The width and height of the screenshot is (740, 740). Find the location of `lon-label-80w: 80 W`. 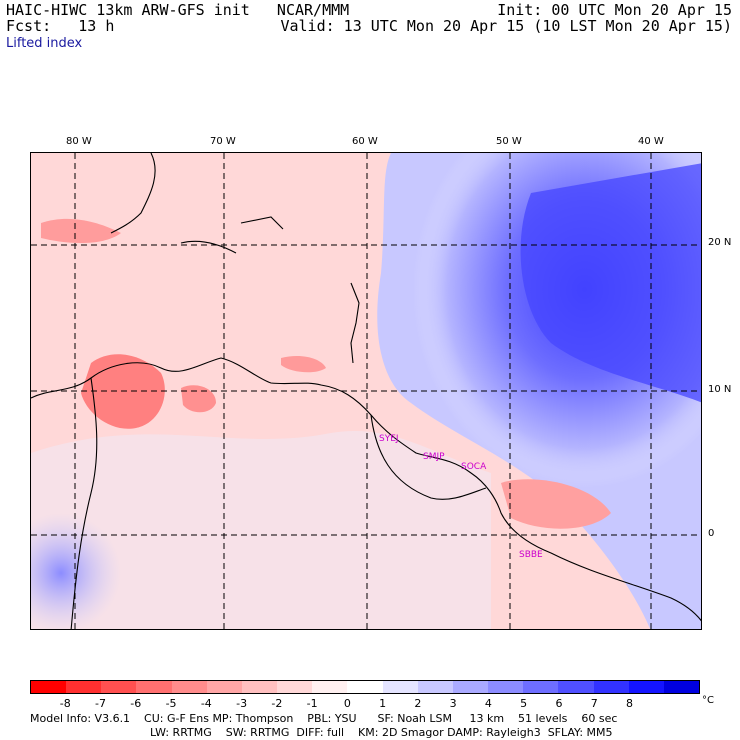

lon-label-80w: 80 W is located at coordinates (79, 141).